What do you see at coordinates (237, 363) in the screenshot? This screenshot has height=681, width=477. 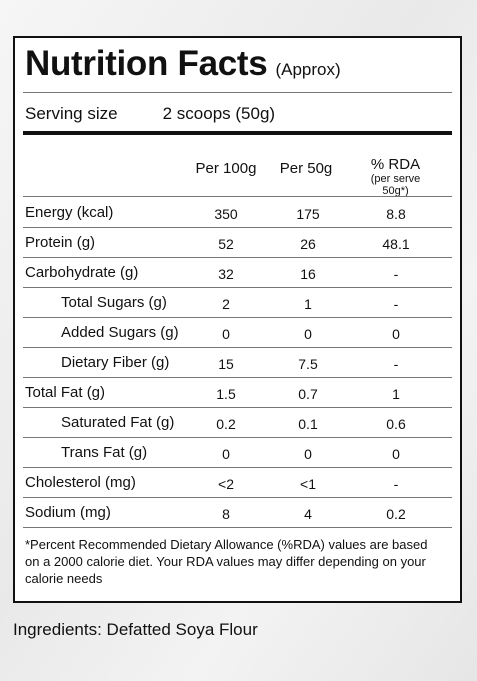 I see `nutrient-row: Dietary Fiber (g) 15 7.5 -` at bounding box center [237, 363].